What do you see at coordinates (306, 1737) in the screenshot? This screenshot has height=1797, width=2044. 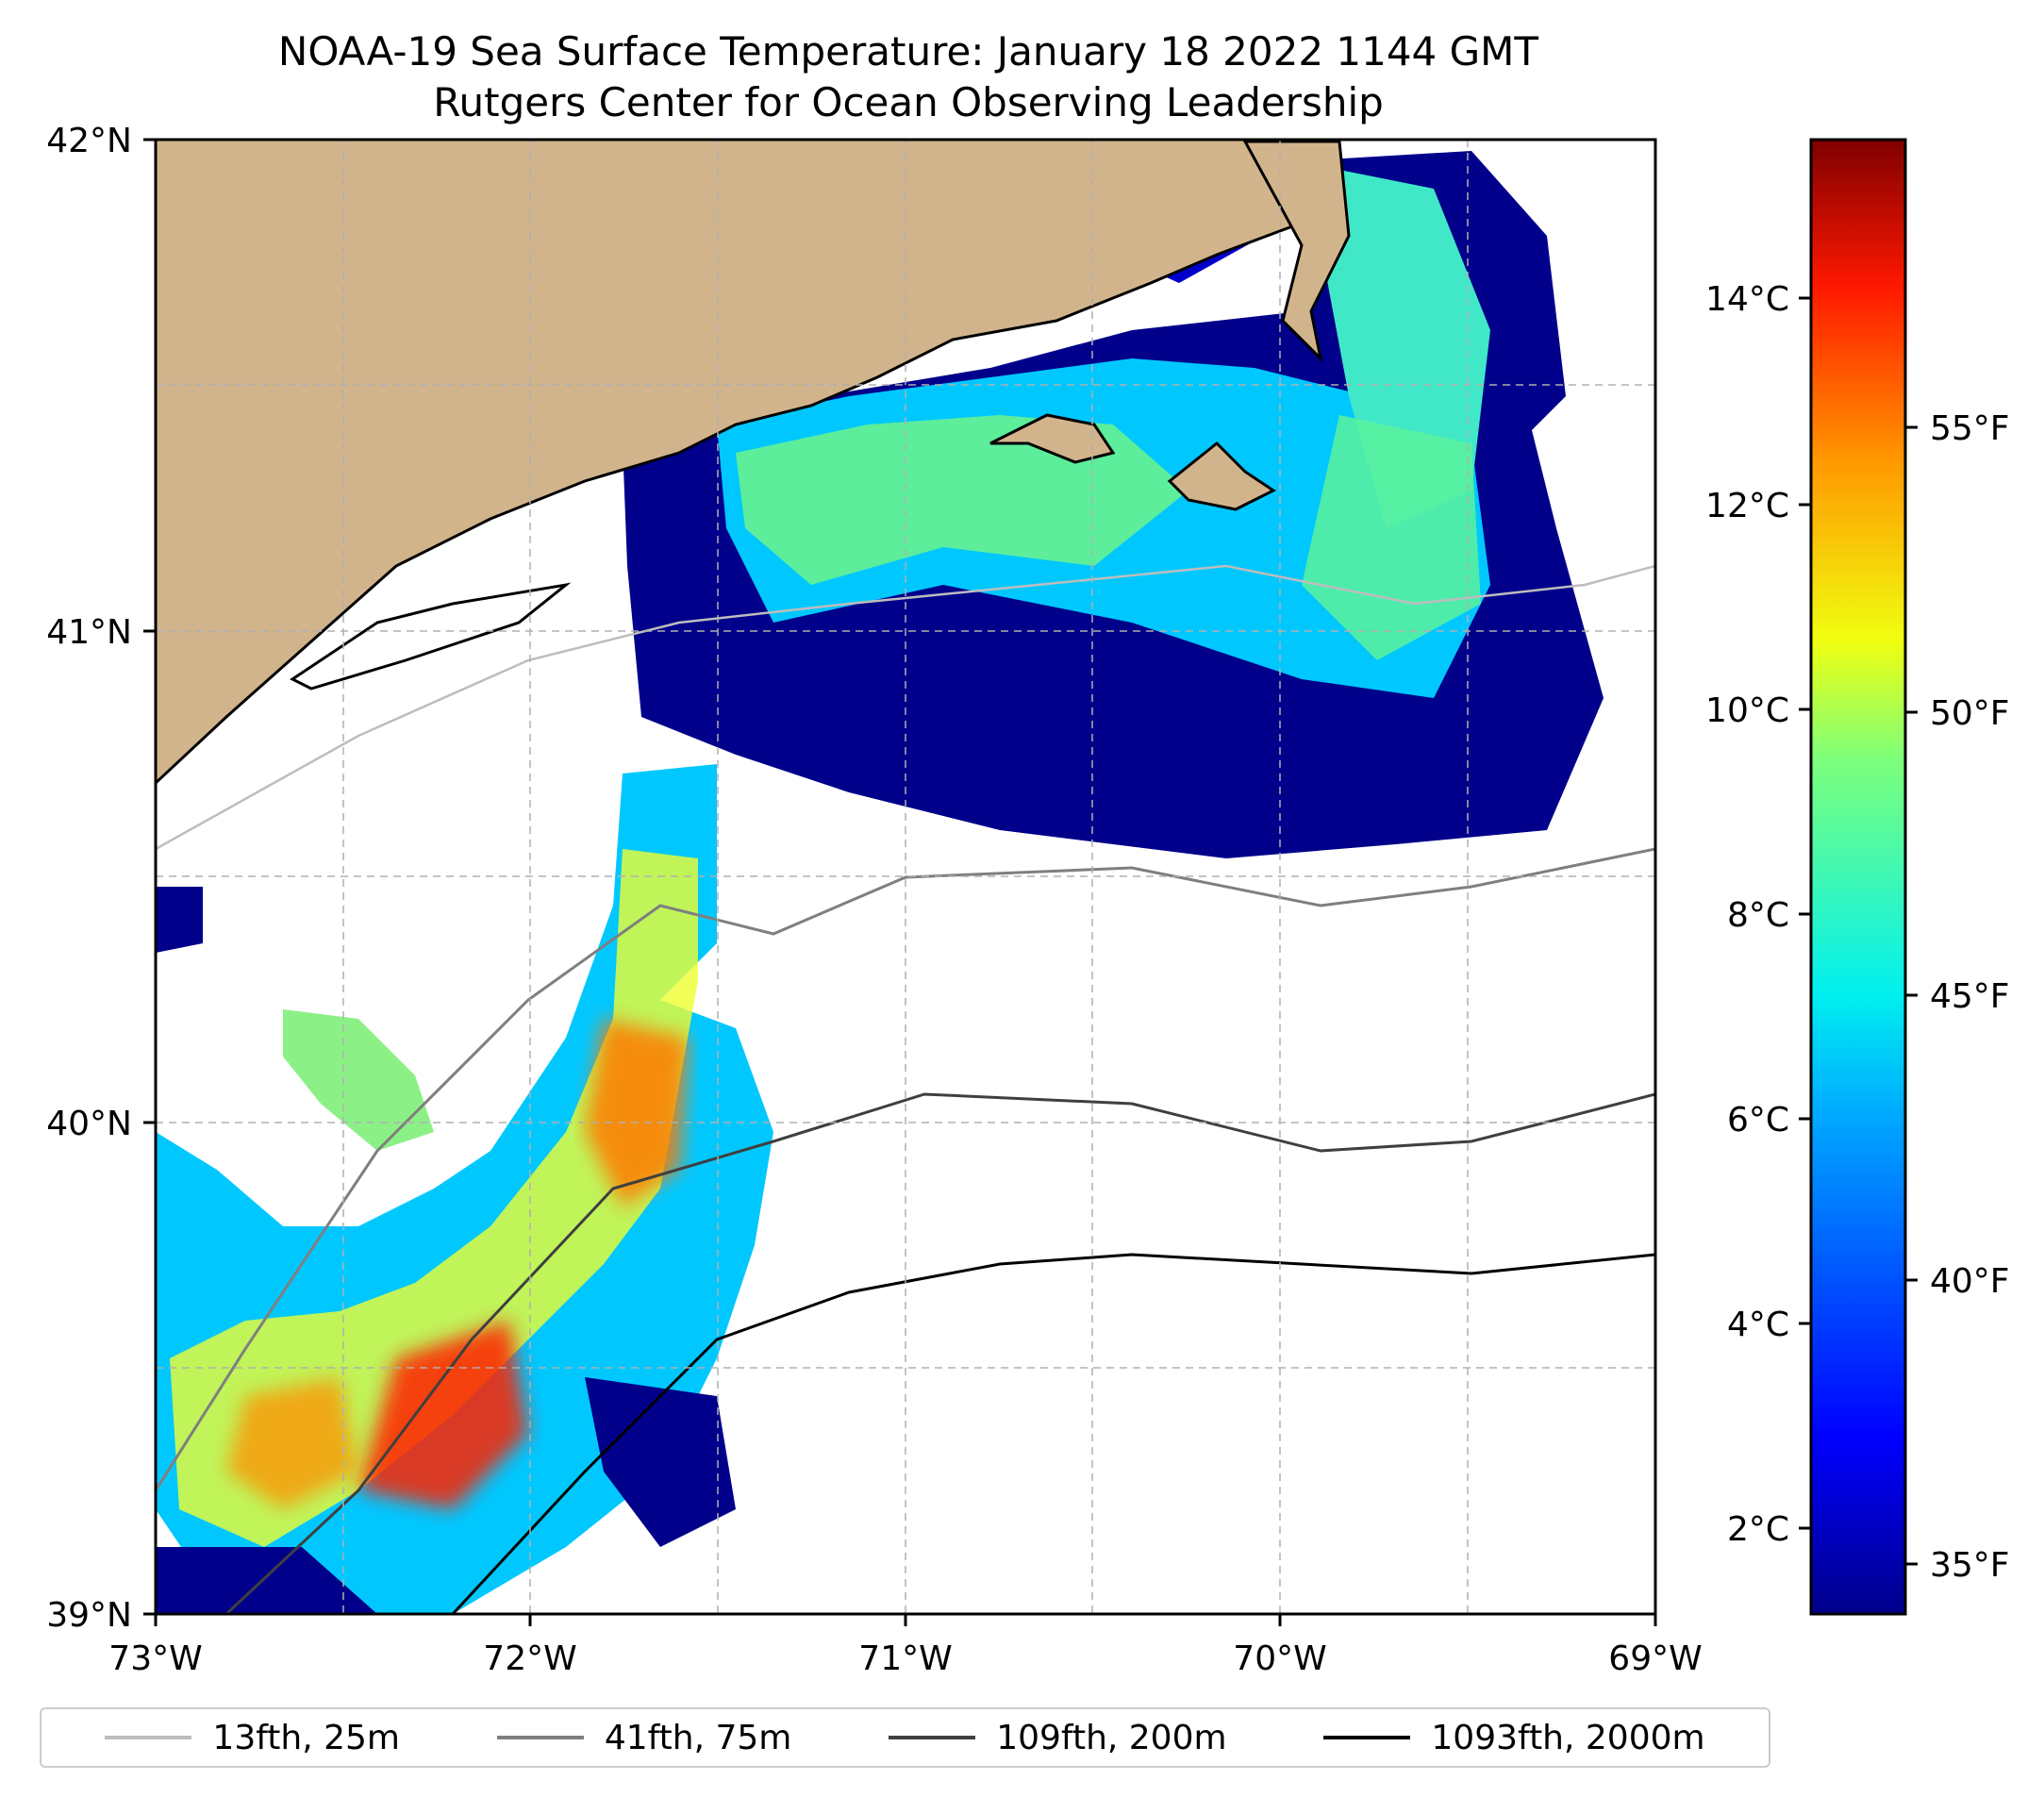 I see `legend-label: 13fth, 25m` at bounding box center [306, 1737].